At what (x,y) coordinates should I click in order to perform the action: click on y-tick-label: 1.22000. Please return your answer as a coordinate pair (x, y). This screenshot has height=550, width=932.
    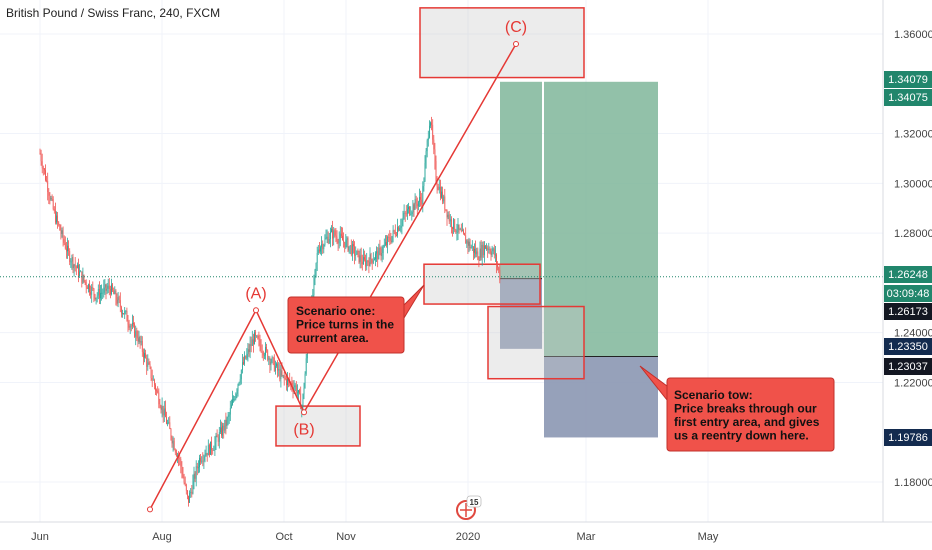
    Looking at the image, I should click on (913, 383).